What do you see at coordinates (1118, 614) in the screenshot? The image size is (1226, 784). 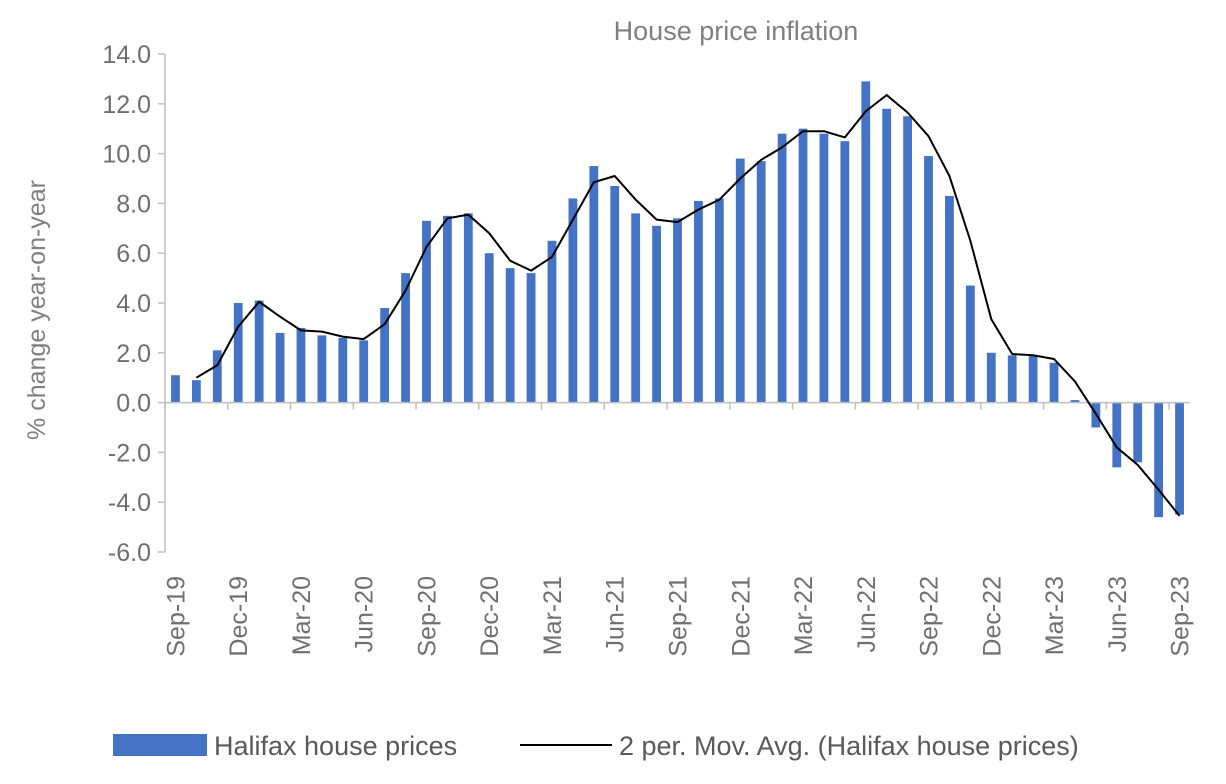 I see `x-tick-label: Jun-23` at bounding box center [1118, 614].